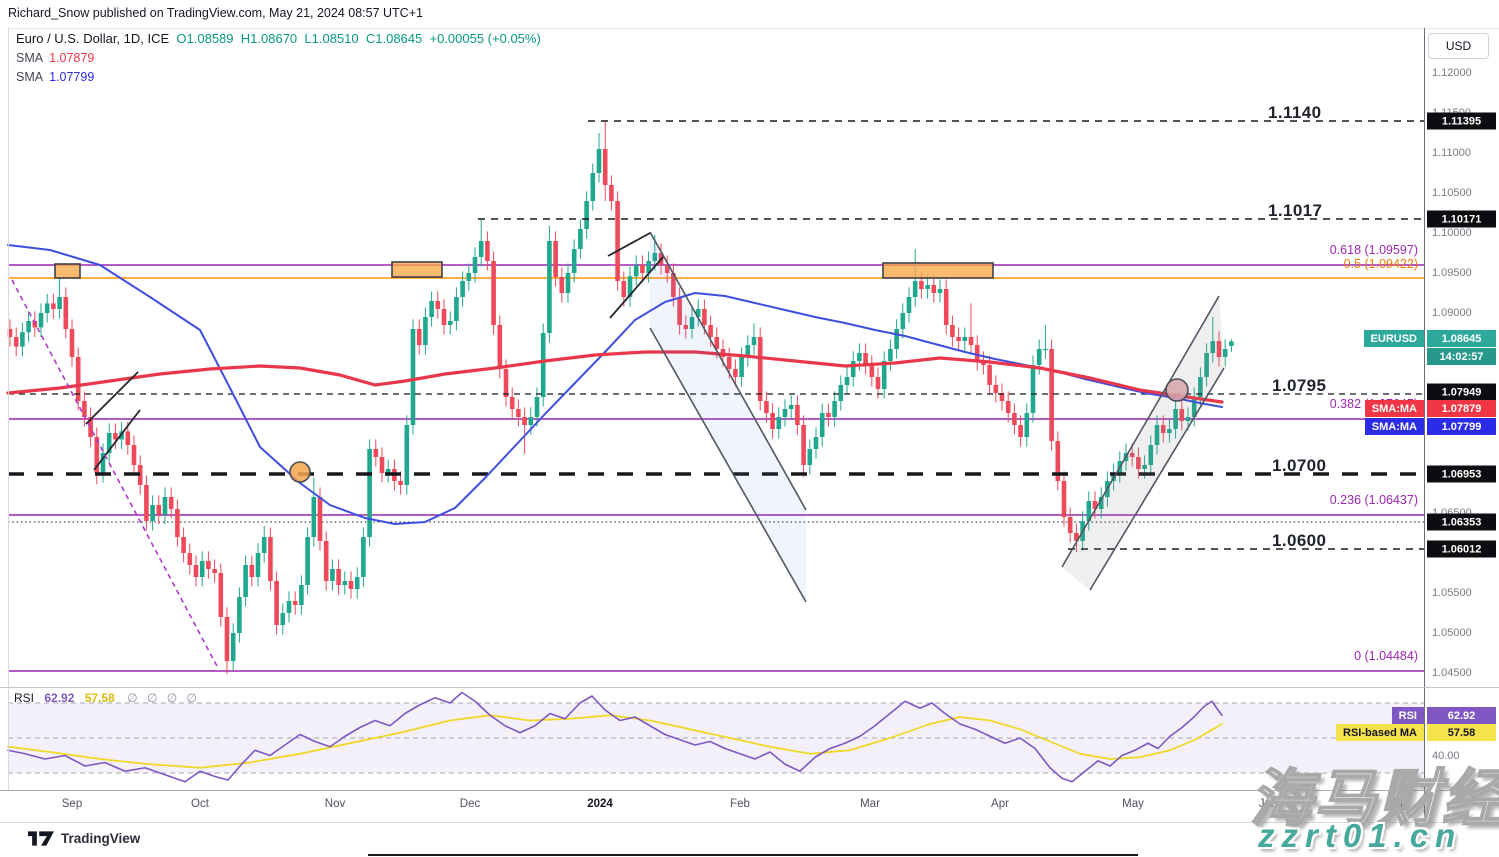 Image resolution: width=1499 pixels, height=857 pixels. What do you see at coordinates (1461, 219) in the screenshot?
I see `level-price-label: 1.10171` at bounding box center [1461, 219].